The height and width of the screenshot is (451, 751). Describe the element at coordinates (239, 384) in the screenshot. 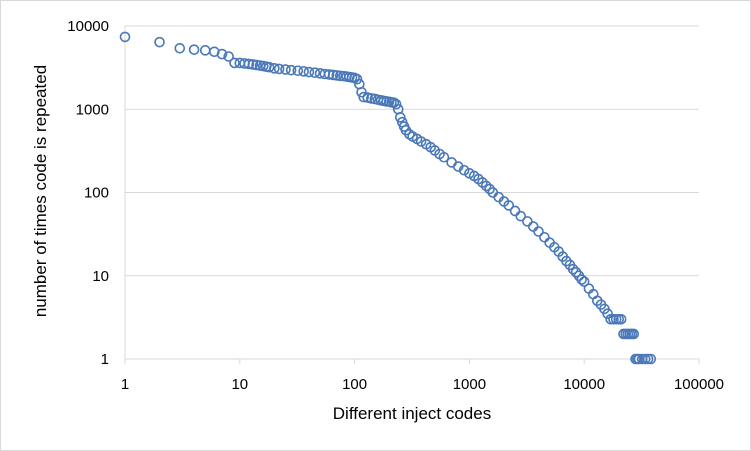

I see `x-tick-label-10: 10` at that location.